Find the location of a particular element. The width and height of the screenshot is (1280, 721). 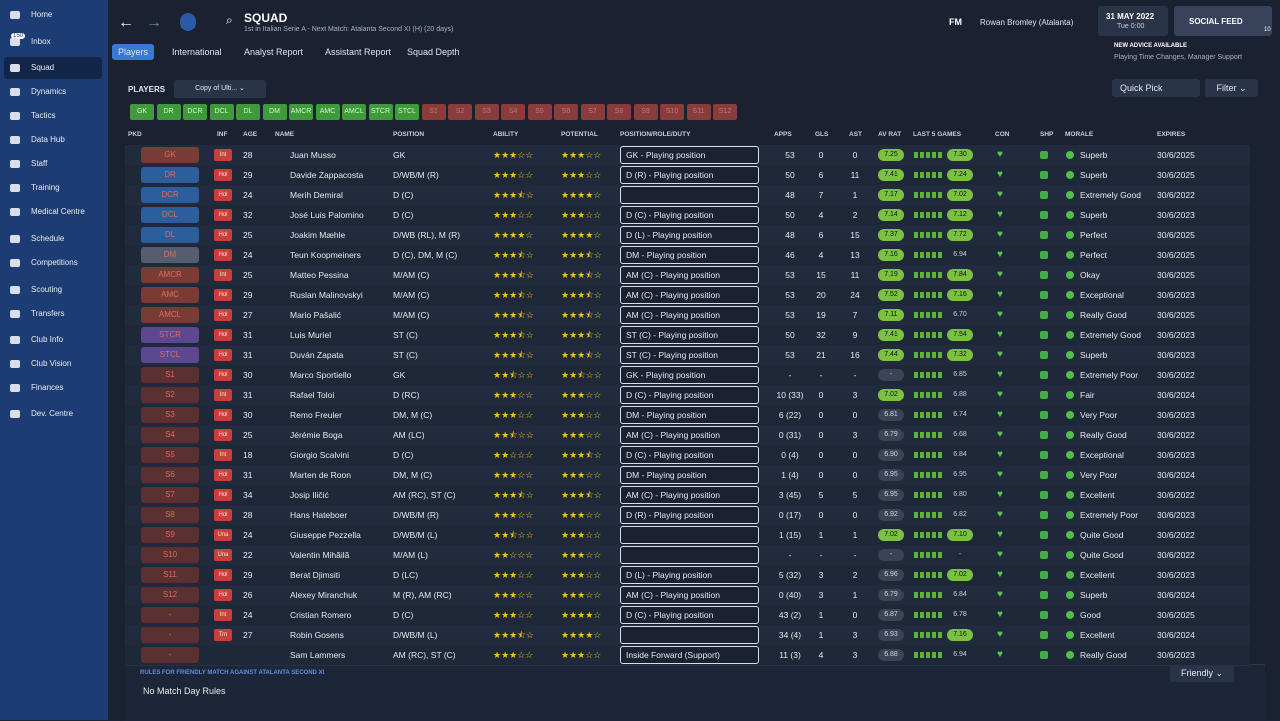

nav-item: Tactics is located at coordinates (43, 115).